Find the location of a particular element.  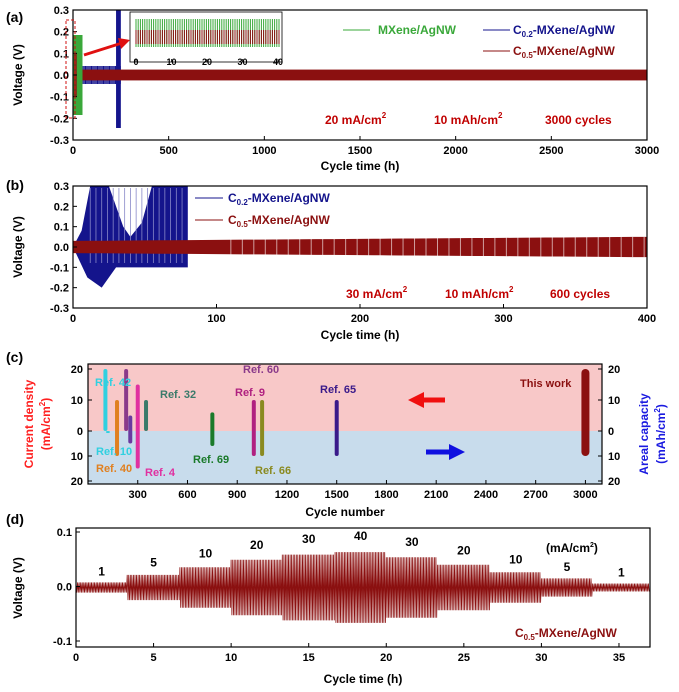

panel-c-frame is located at coordinates (345, 424).